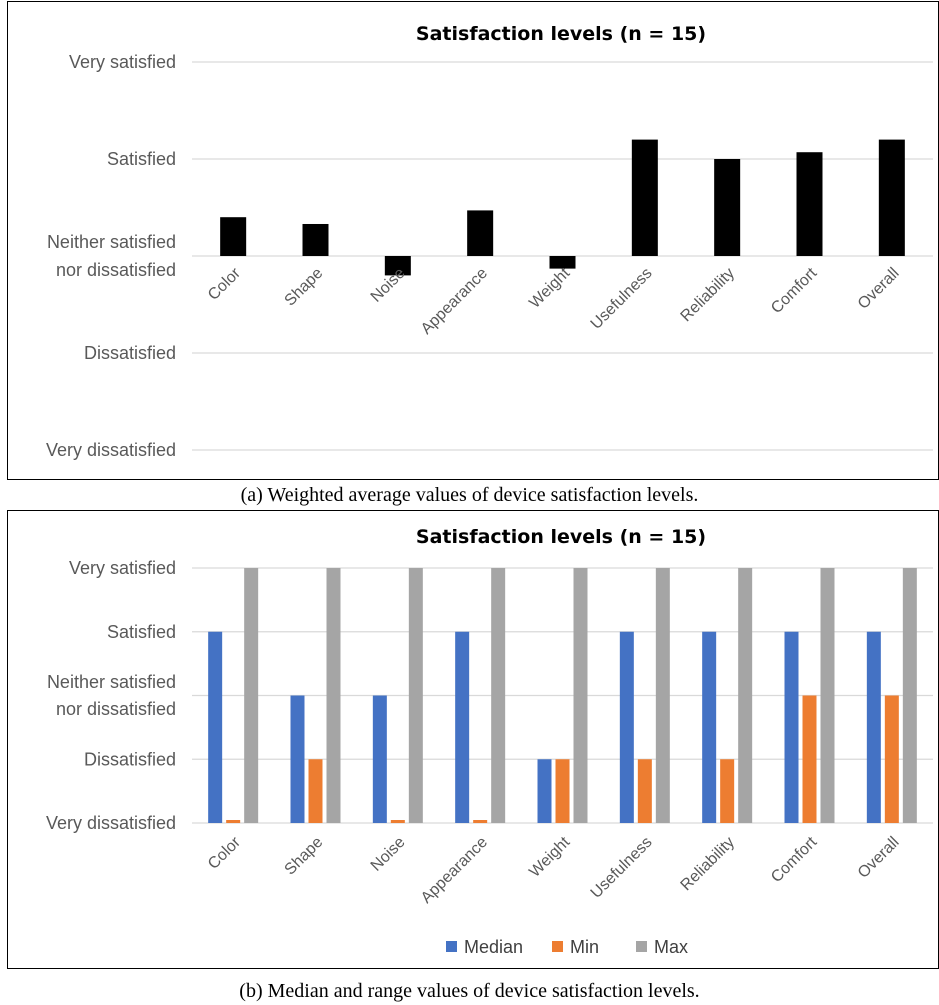 This screenshot has width=939, height=1005. Describe the element at coordinates (671, 947) in the screenshot. I see `legend-label-max: Max` at that location.